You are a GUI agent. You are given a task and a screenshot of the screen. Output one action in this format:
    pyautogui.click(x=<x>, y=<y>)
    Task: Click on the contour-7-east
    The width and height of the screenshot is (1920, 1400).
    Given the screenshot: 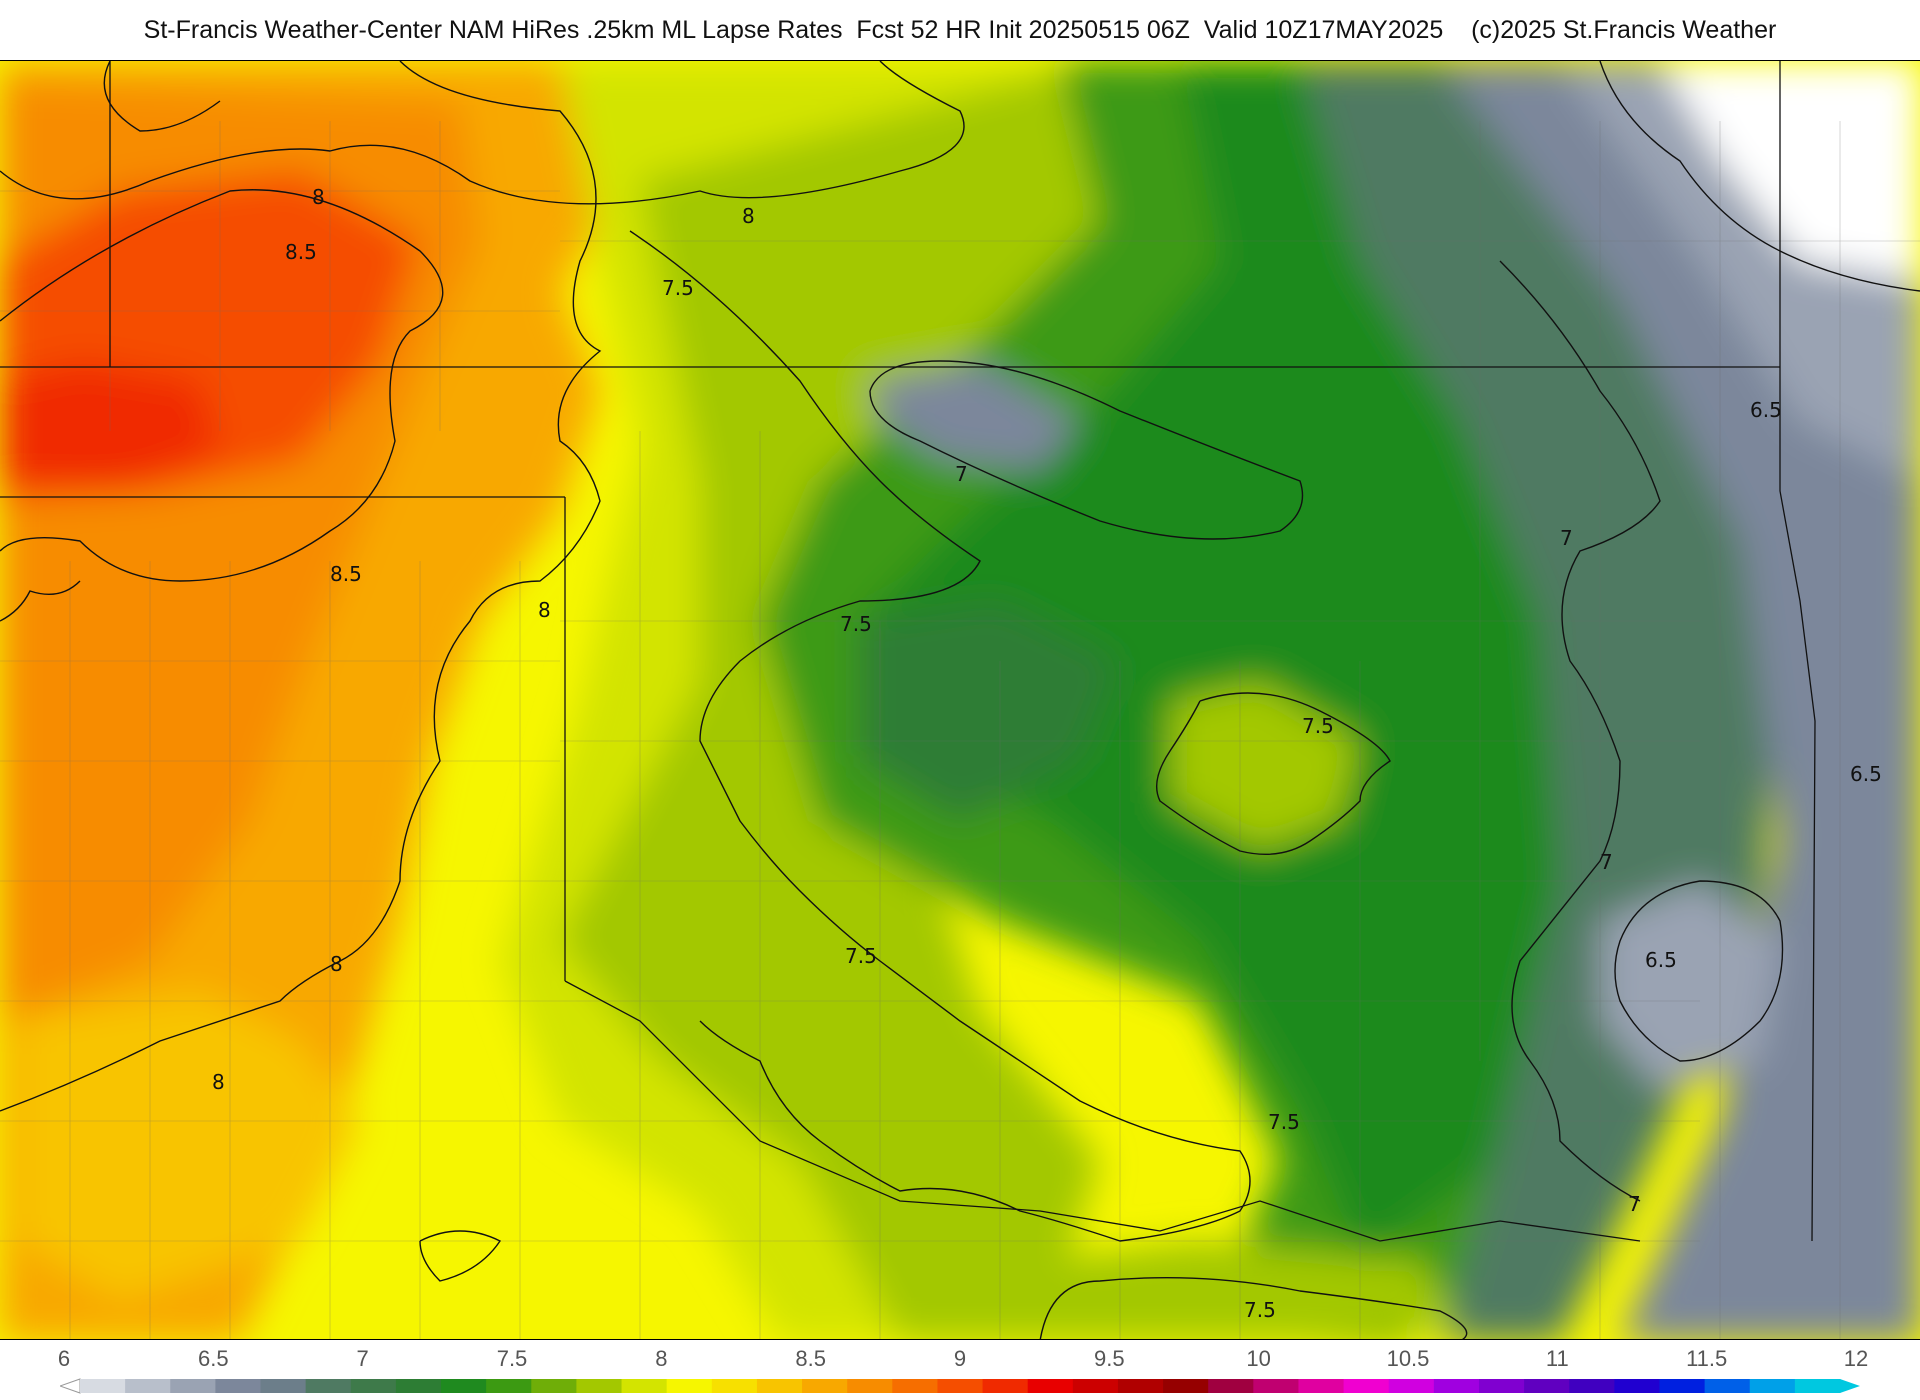 What is the action you would take?
    pyautogui.click(x=1580, y=731)
    